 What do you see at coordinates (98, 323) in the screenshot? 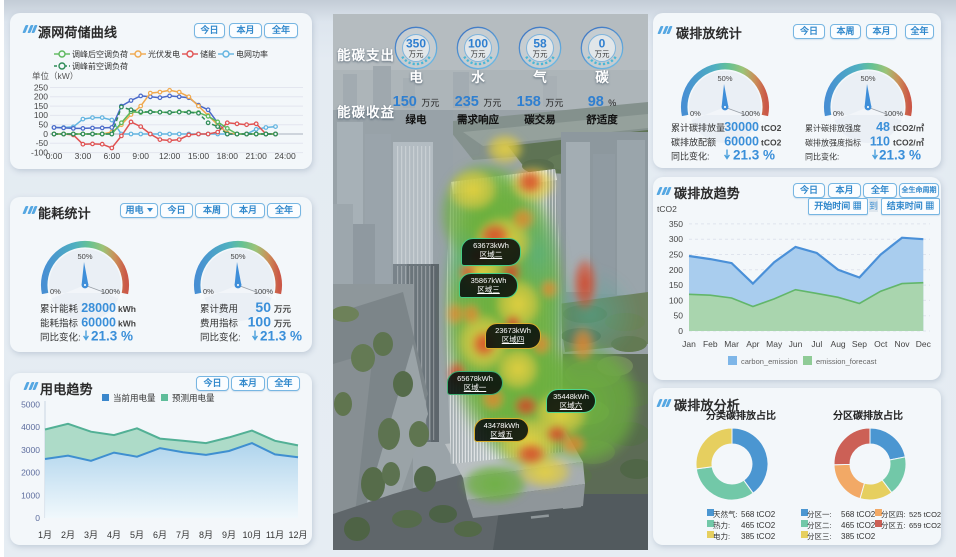
I see `svg-text: 60000` at bounding box center [98, 323].